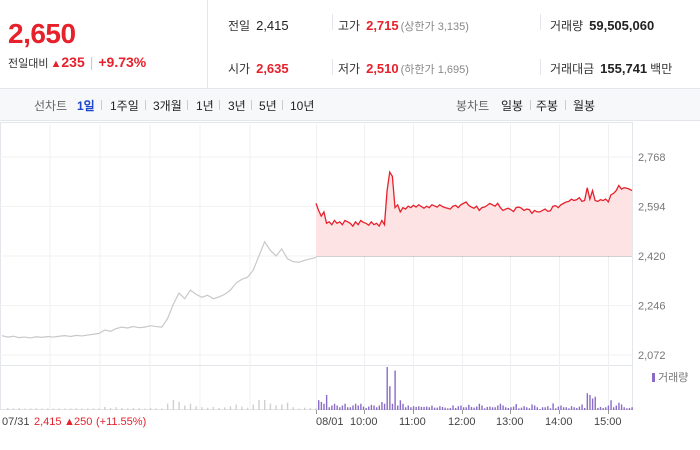 This screenshot has height=450, width=700. What do you see at coordinates (512, 106) in the screenshot?
I see `tab-daily-candle: 일봉` at bounding box center [512, 106].